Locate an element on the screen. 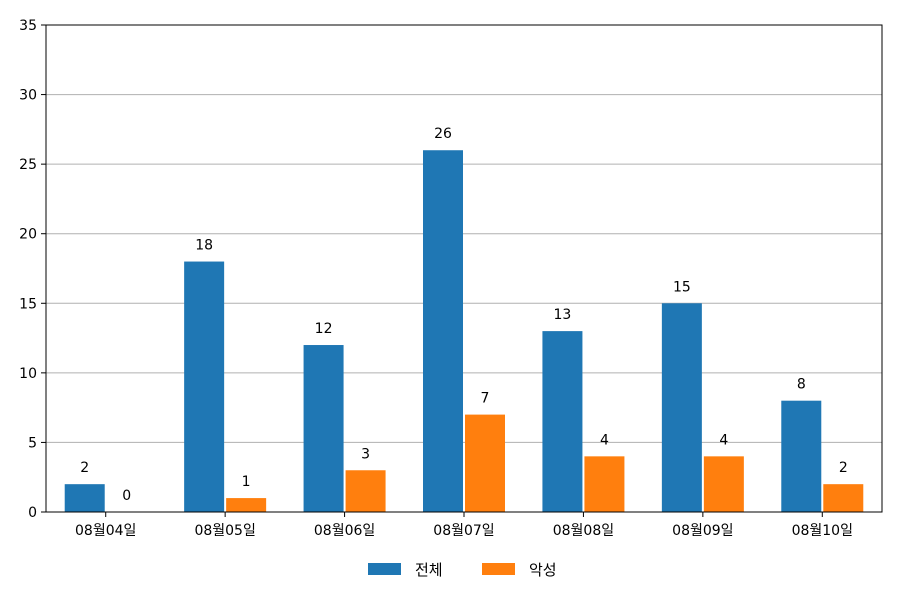  x-tick-label: 08월05일 is located at coordinates (224, 531).